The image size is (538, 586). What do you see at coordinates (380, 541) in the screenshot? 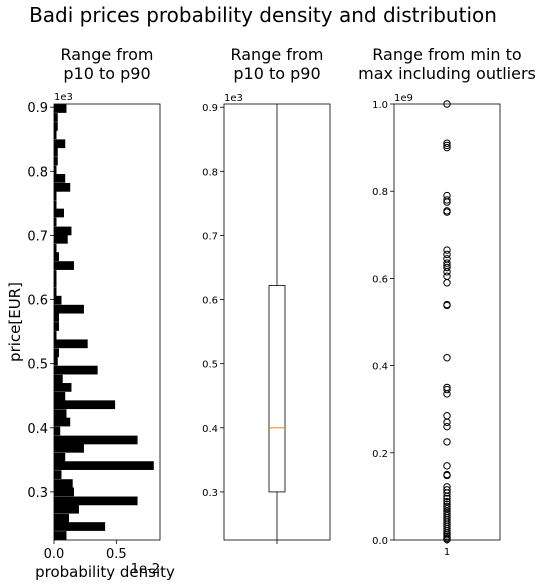
I see `y-tick-label: 0.0` at bounding box center [380, 541].